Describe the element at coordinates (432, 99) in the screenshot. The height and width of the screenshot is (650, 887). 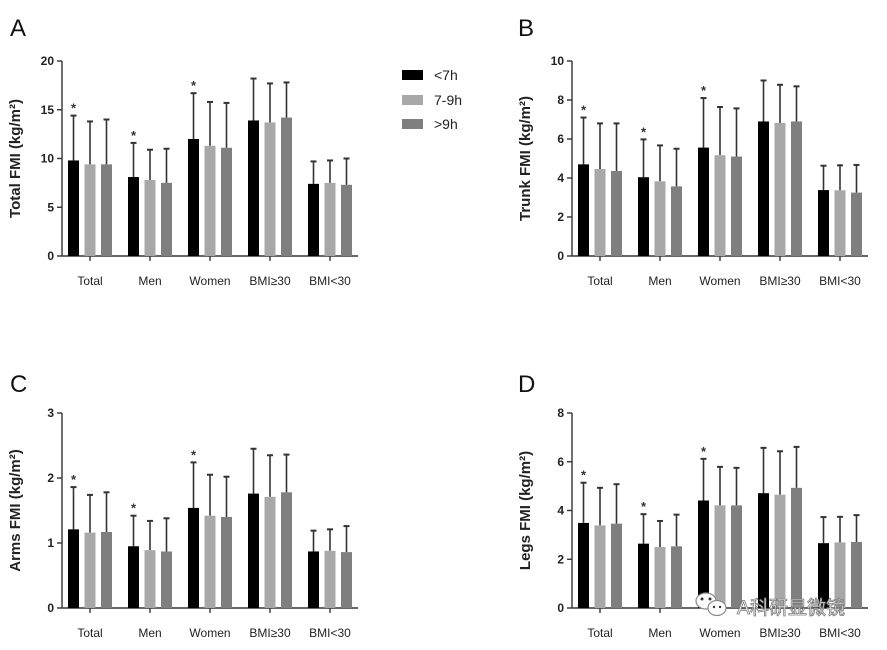
I see `legend: <7h 7-9h >9h` at that location.